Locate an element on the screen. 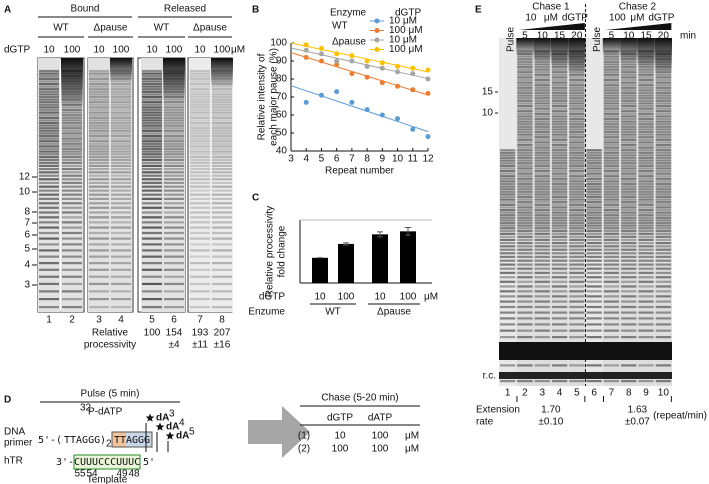 This screenshot has height=484, width=709. processivity-error: ±4 is located at coordinates (173, 345).